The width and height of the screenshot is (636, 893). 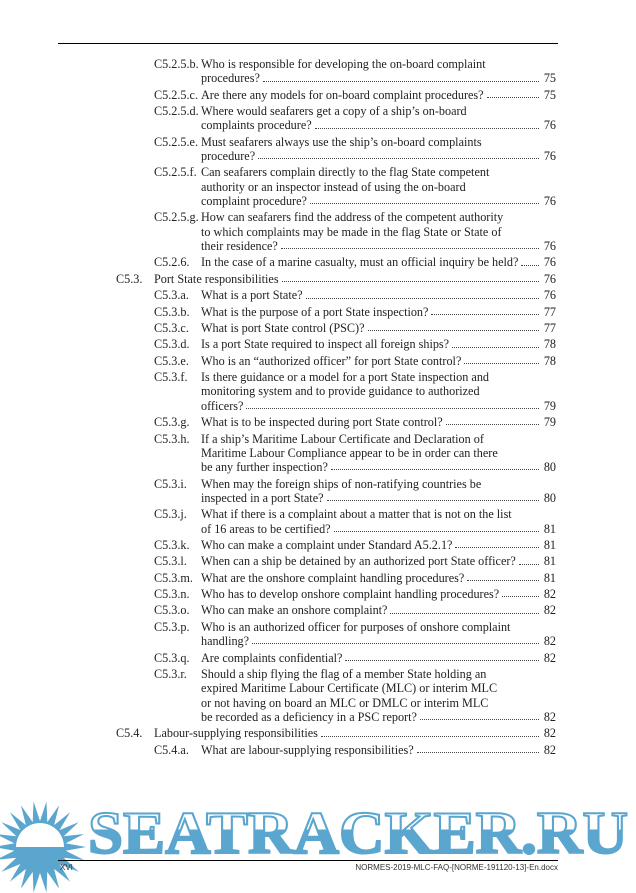 What do you see at coordinates (371, 406) in the screenshot?
I see `toc-last-line: officers?` at bounding box center [371, 406].